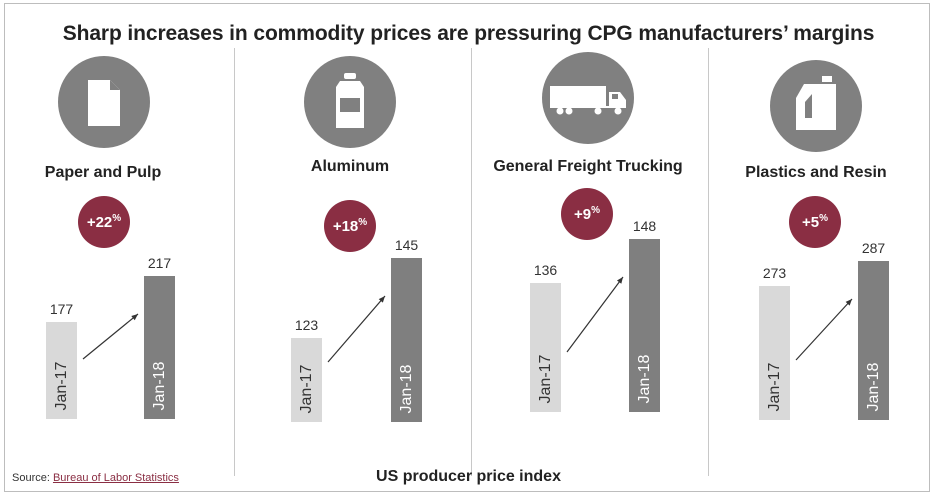 The height and width of the screenshot is (498, 937). I want to click on panel-label: Aluminum, so click(350, 166).